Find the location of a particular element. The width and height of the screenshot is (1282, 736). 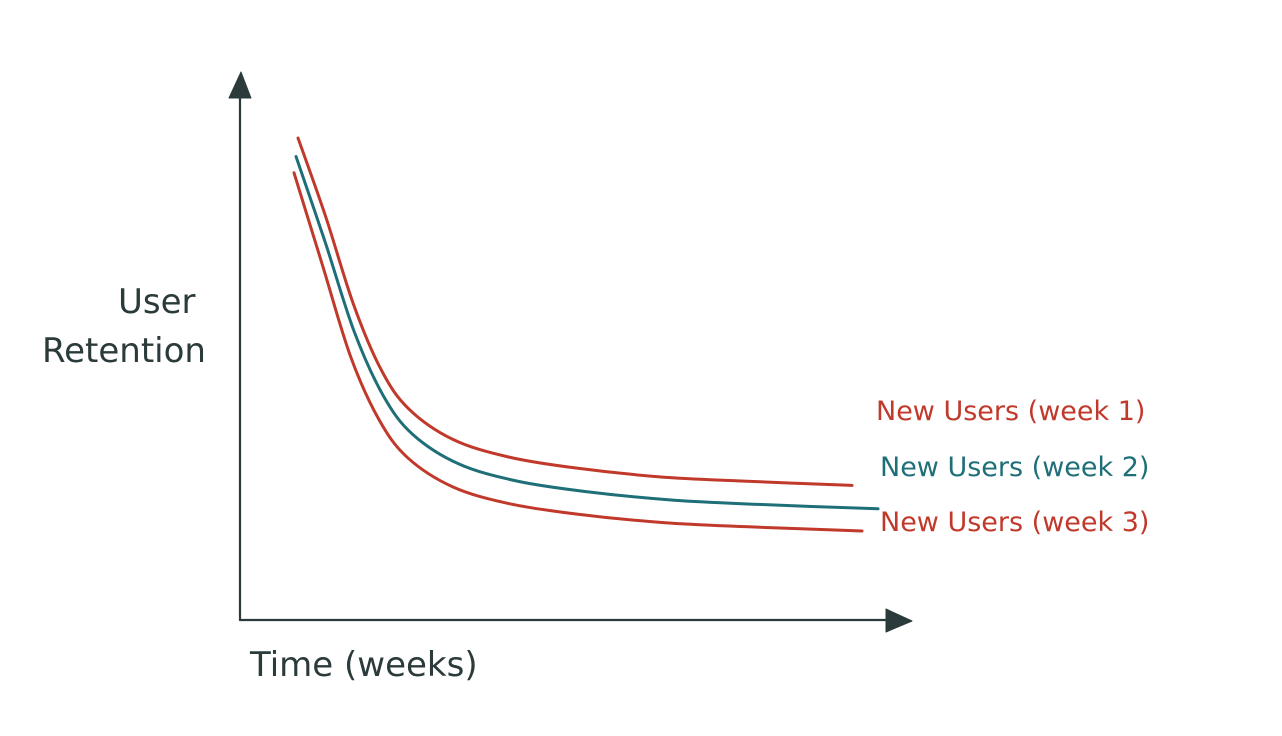

series-label-2: New Users (week 2) is located at coordinates (1014, 467).